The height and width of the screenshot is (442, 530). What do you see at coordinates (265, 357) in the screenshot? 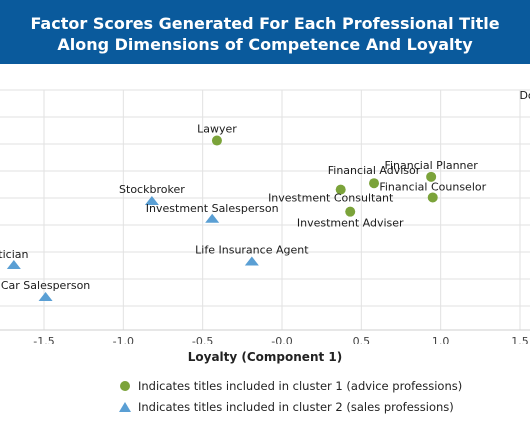
I see `x-axis-label: Loyalty (Component 1)` at bounding box center [265, 357].